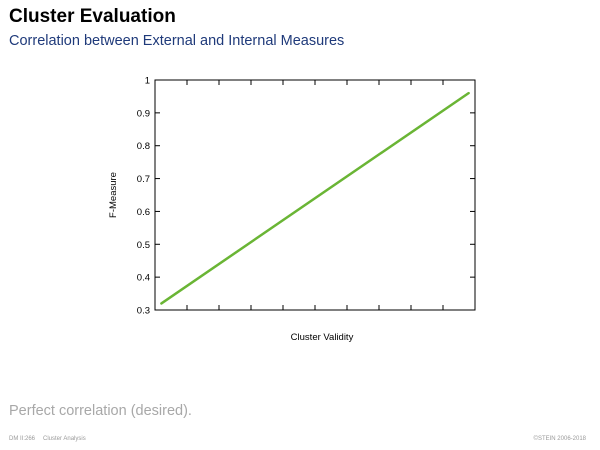 The image size is (600, 450). I want to click on footer-left: DM II:266 Cluster Analysis, so click(51, 439).